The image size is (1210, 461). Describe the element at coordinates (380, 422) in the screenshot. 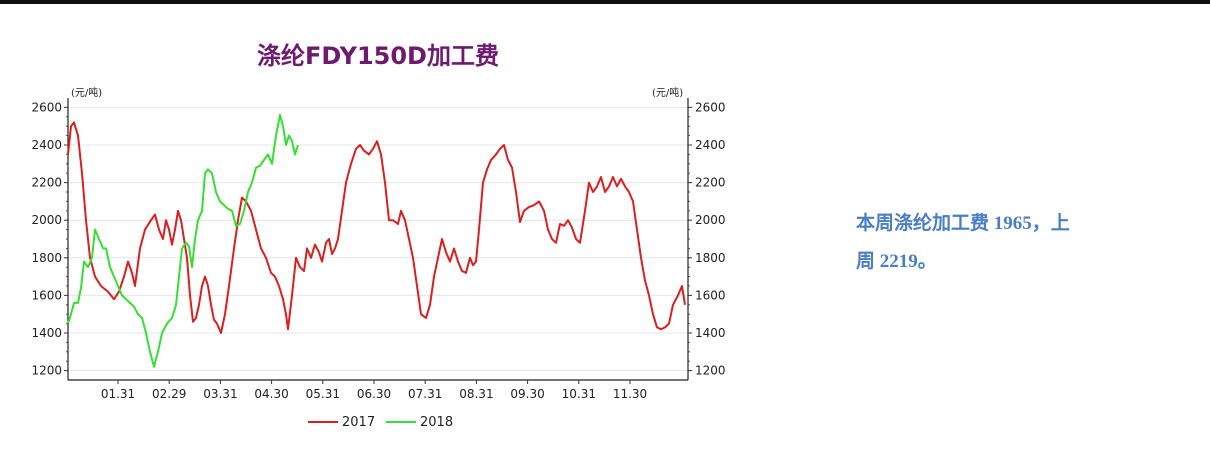

I see `legend: 2017 2018` at that location.